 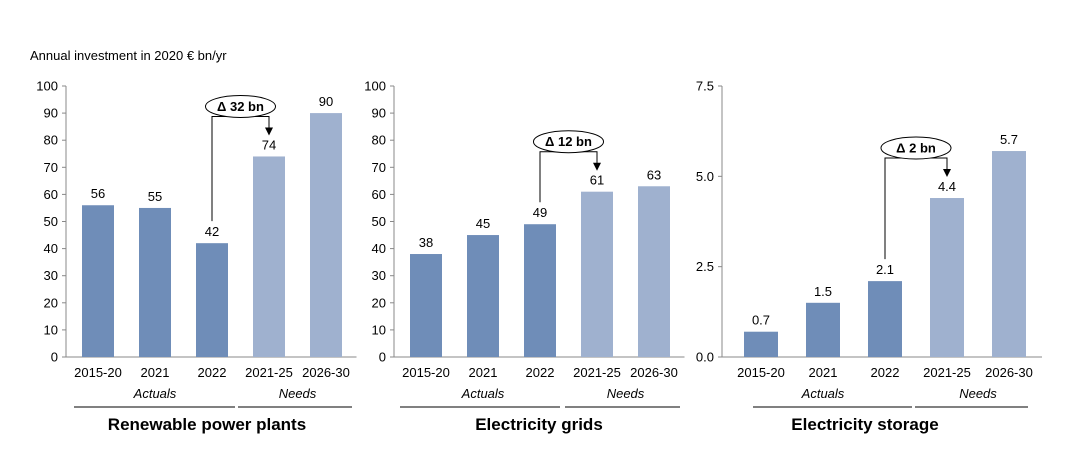 I want to click on data-label: 49, so click(x=540, y=212).